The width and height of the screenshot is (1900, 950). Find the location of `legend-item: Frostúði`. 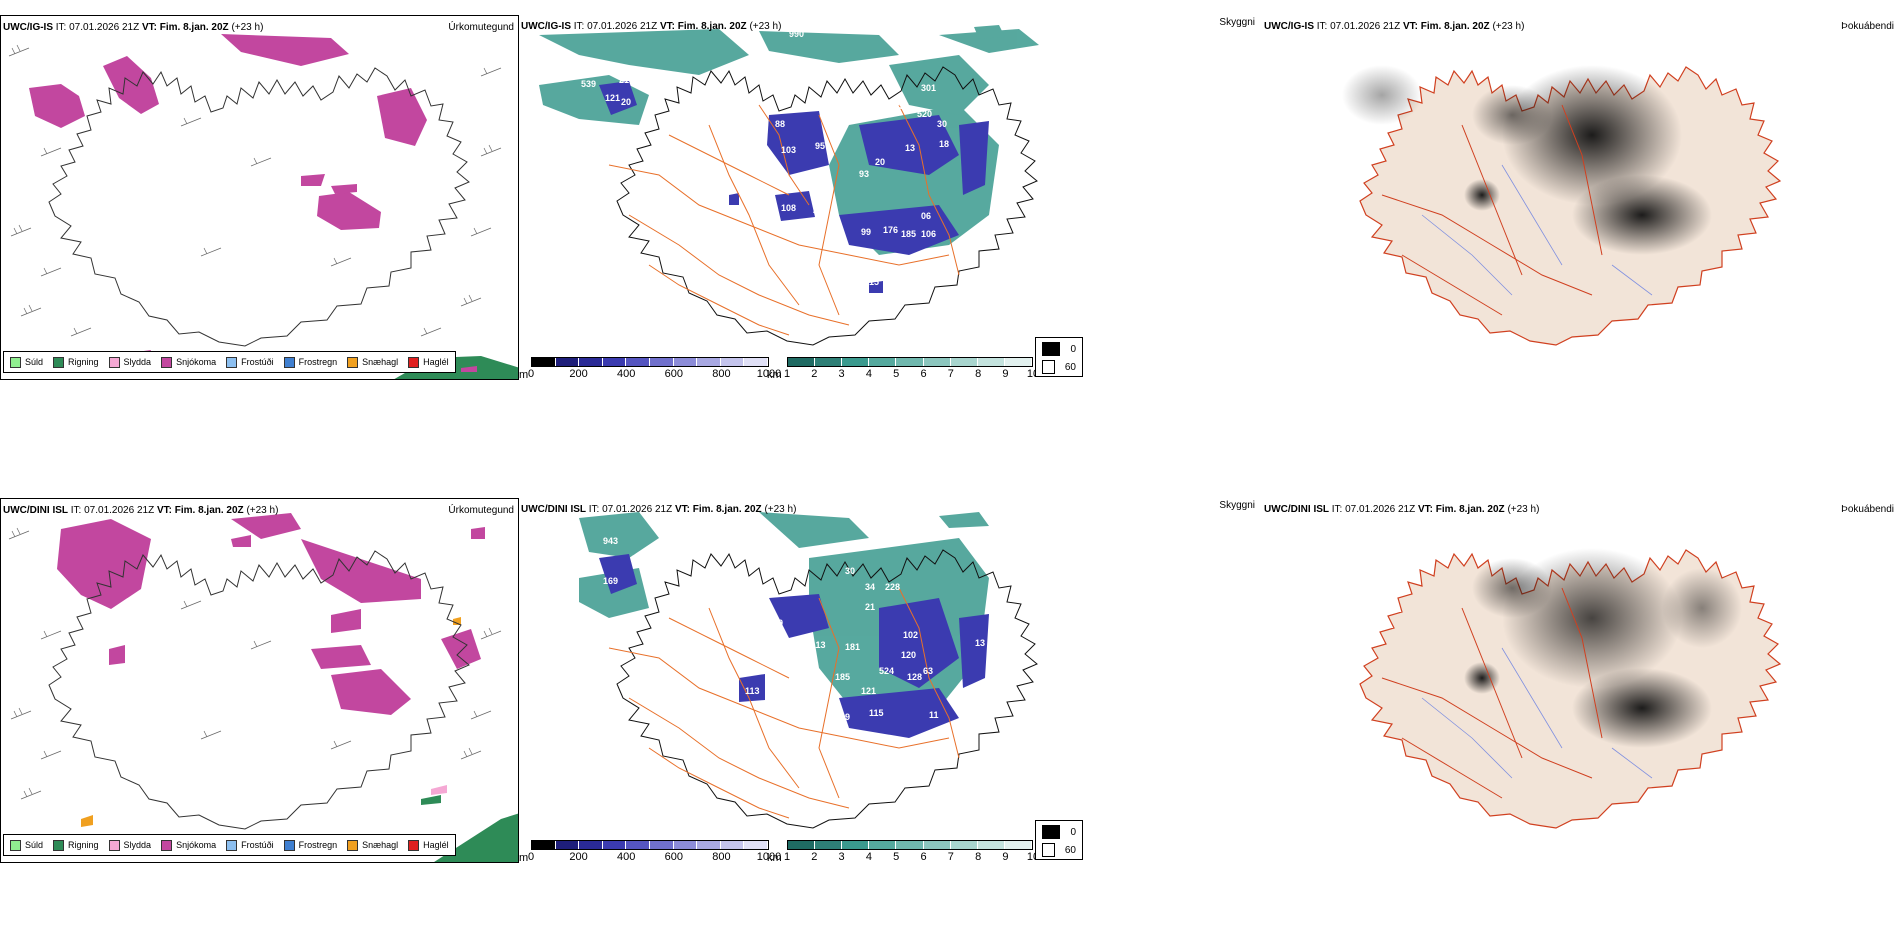

legend-item: Frostúði is located at coordinates (250, 845).